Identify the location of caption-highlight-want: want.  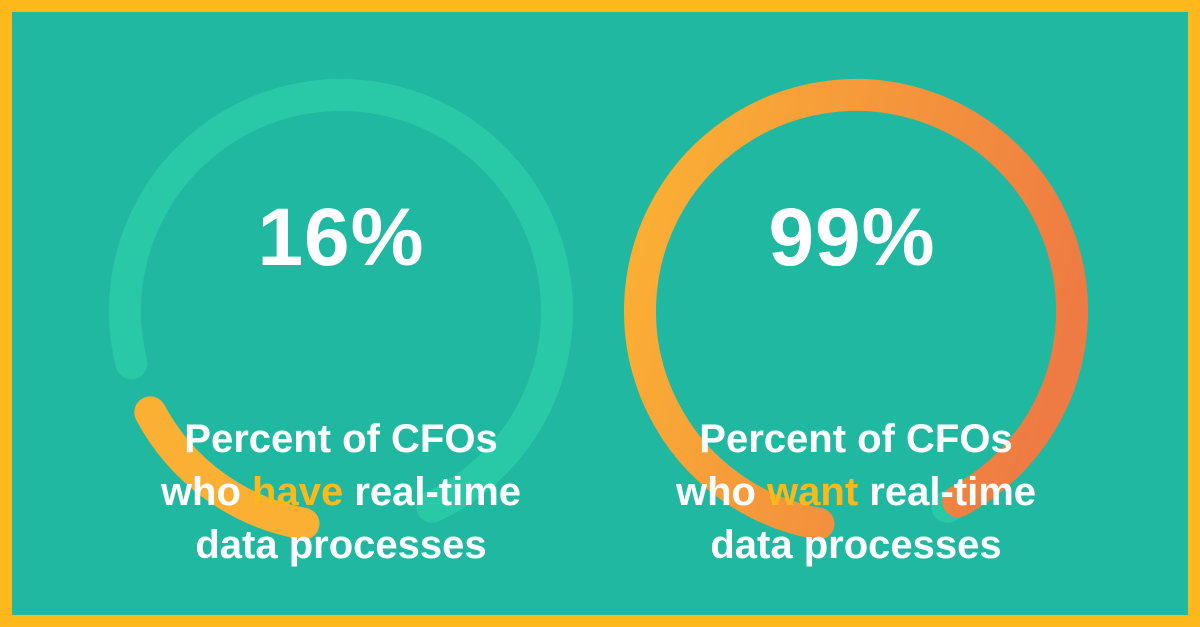
(813, 492).